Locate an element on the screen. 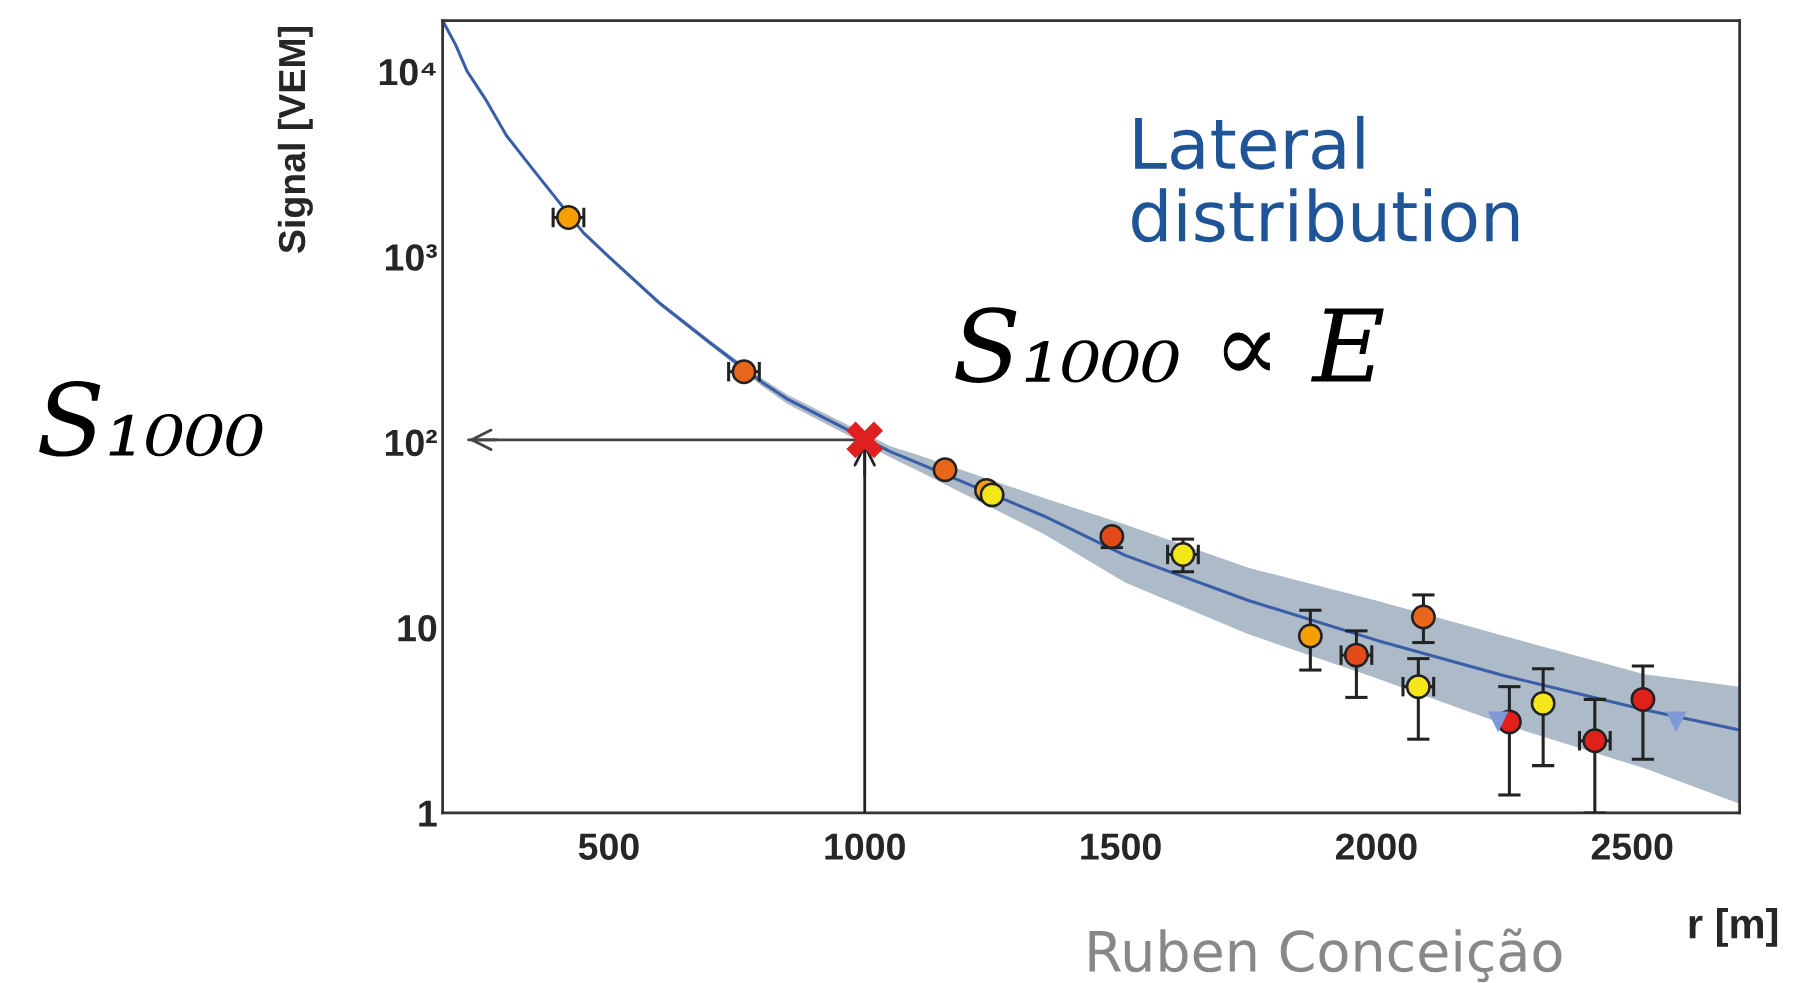  x-axis-title: r [m] is located at coordinates (1733, 927).